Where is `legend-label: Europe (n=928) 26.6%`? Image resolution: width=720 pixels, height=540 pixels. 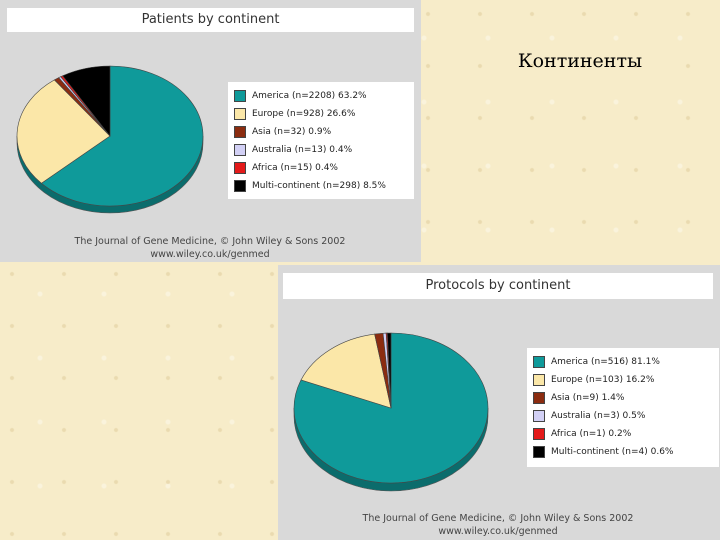
legend-label: Europe (n=928) 26.6% is located at coordinates (304, 114).